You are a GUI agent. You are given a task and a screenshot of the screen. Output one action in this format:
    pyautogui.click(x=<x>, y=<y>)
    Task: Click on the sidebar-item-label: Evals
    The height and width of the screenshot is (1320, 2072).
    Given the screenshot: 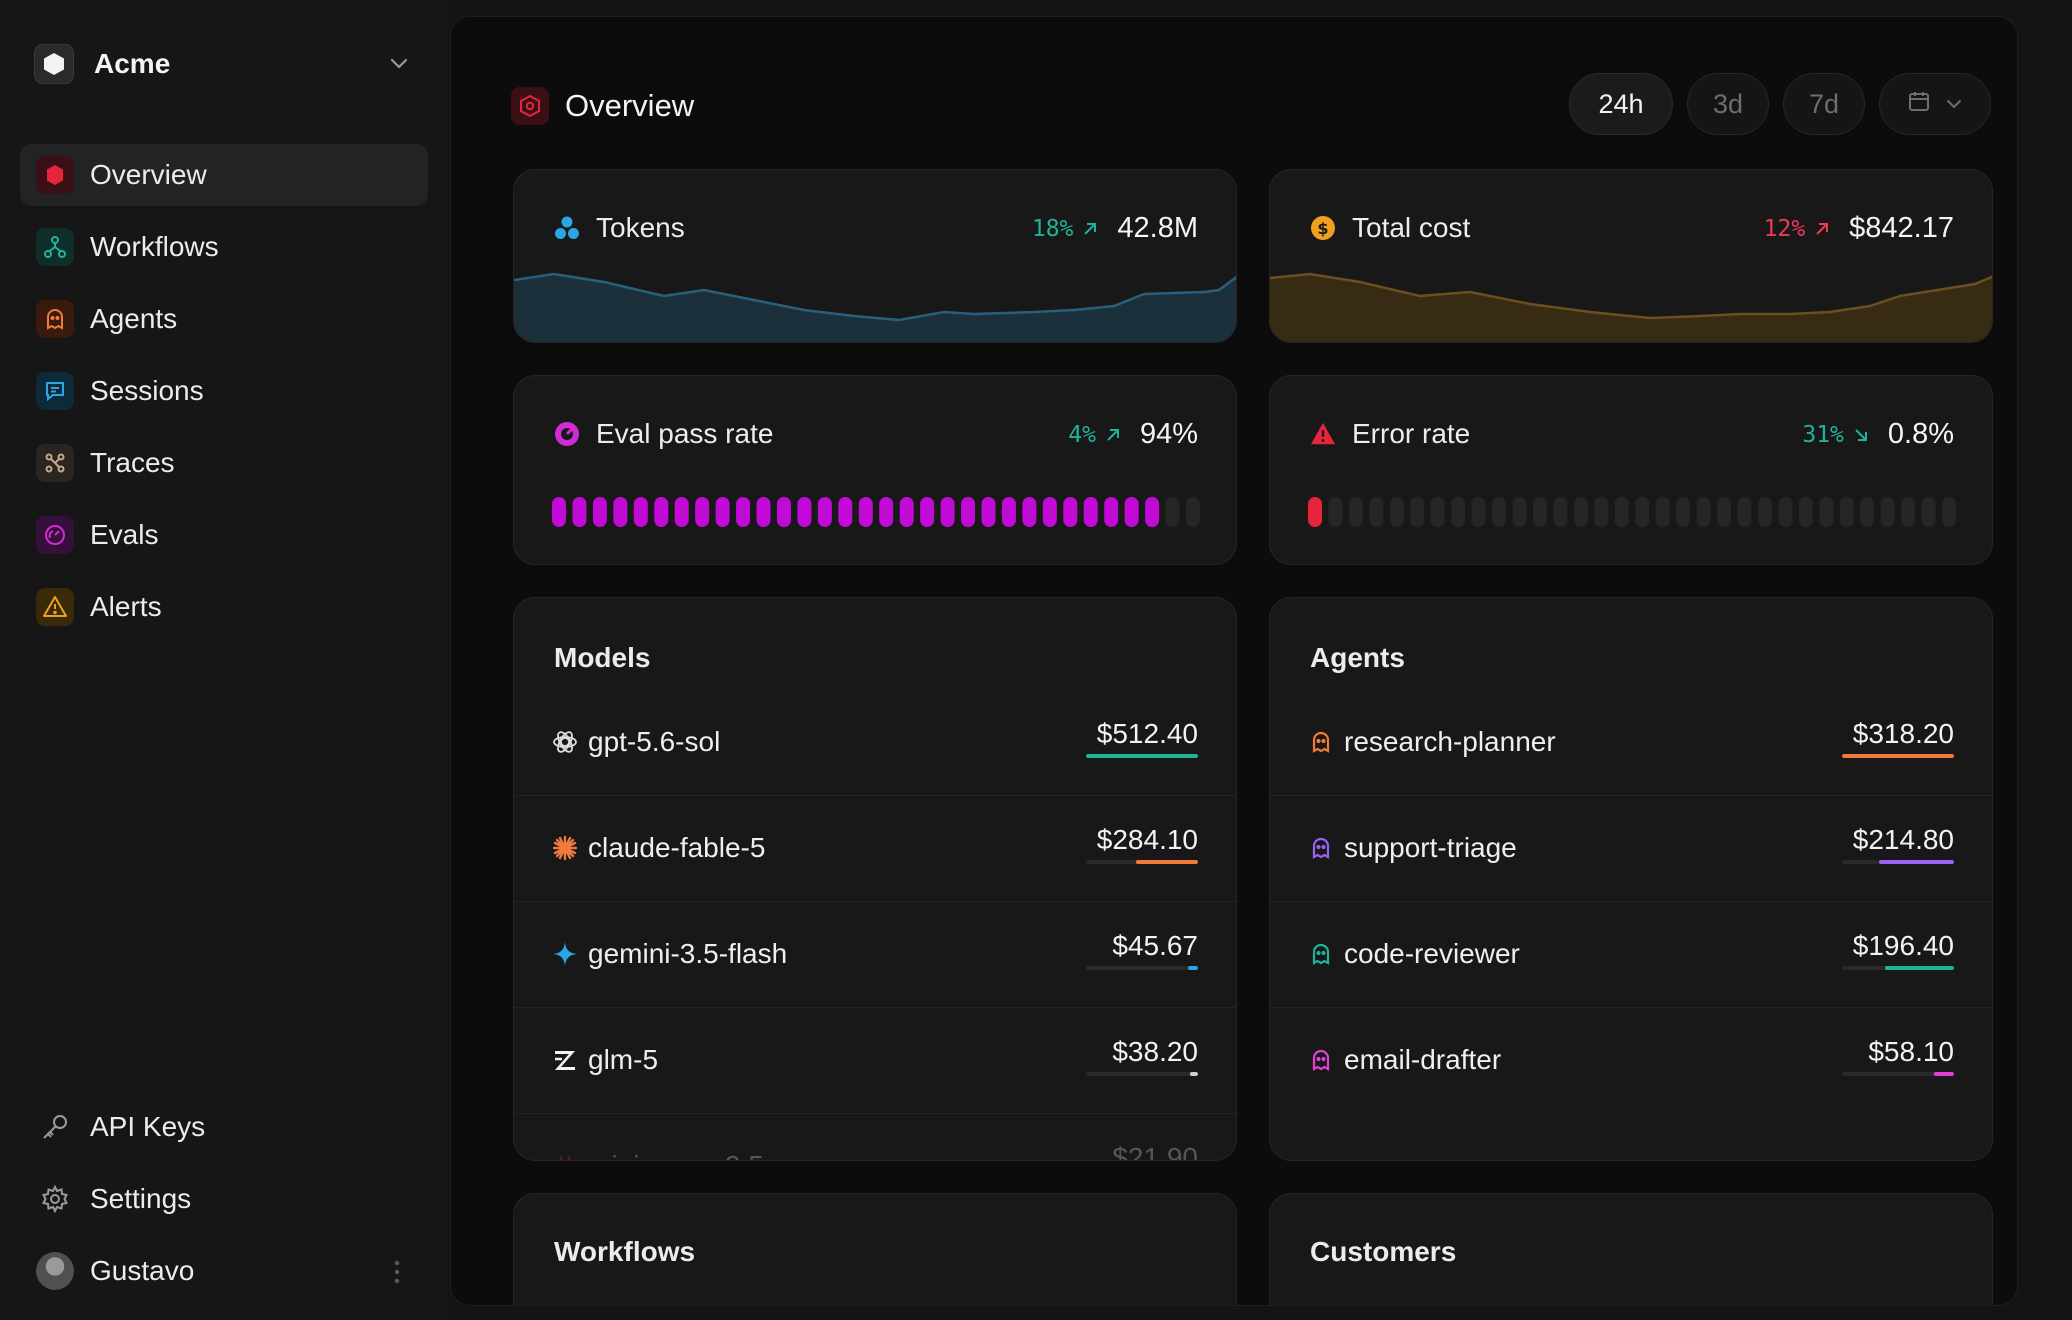 What is the action you would take?
    pyautogui.click(x=124, y=534)
    